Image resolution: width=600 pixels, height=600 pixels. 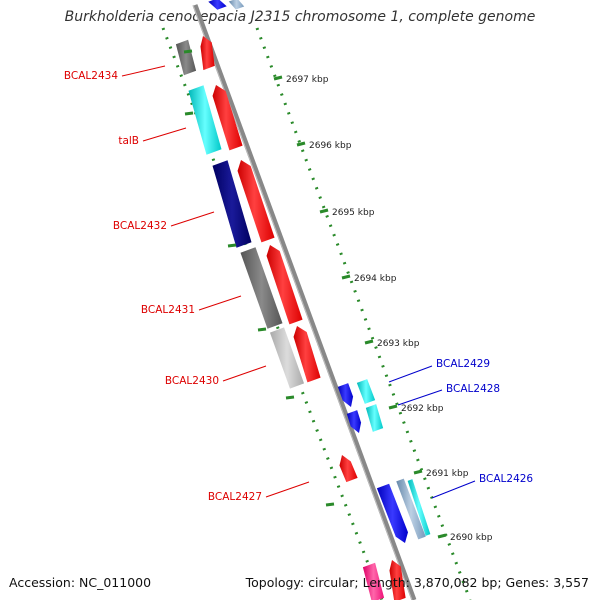 What do you see at coordinates (232, 204) in the screenshot?
I see `gene-feature-navy` at bounding box center [232, 204].